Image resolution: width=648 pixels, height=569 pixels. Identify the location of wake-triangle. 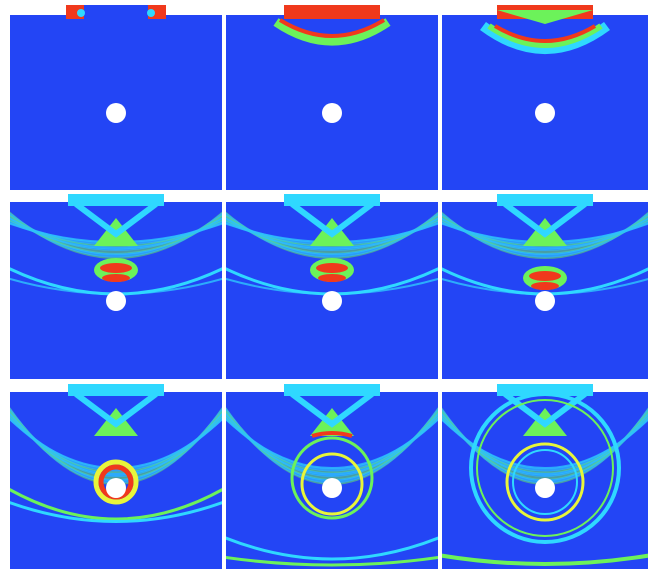
(545, 17).